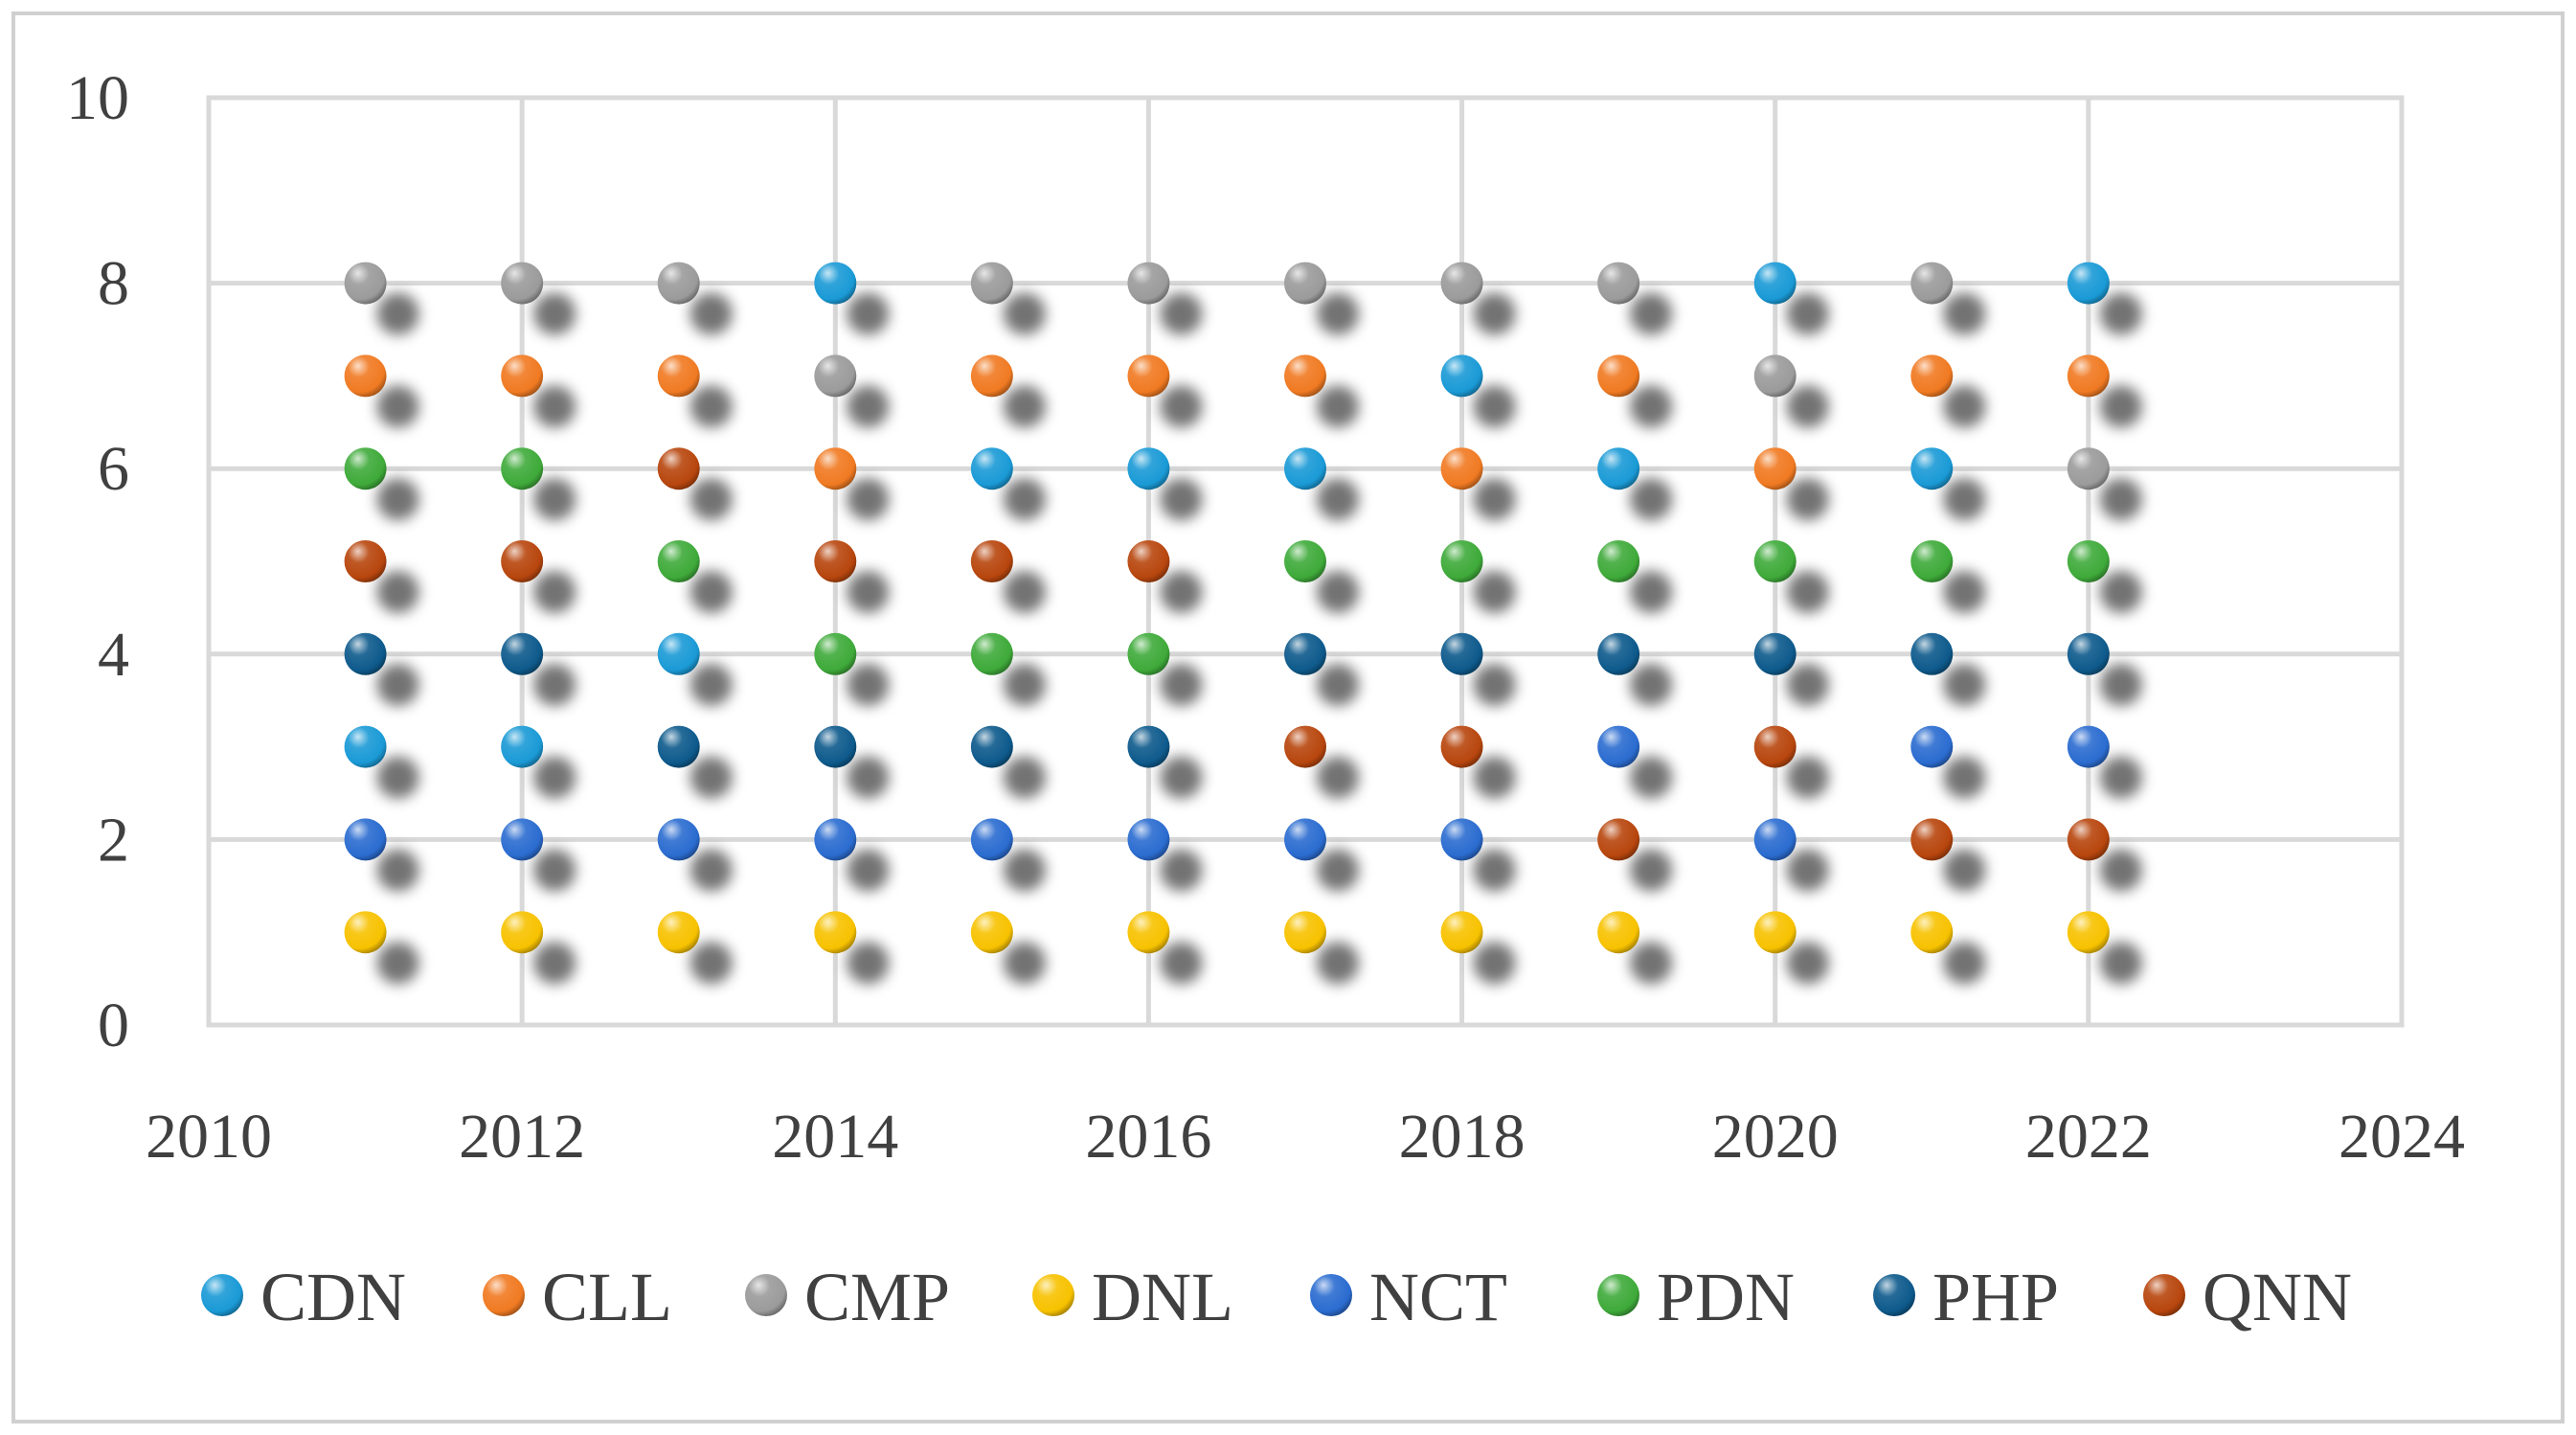  I want to click on x-tick-label: 2022, so click(2088, 1137).